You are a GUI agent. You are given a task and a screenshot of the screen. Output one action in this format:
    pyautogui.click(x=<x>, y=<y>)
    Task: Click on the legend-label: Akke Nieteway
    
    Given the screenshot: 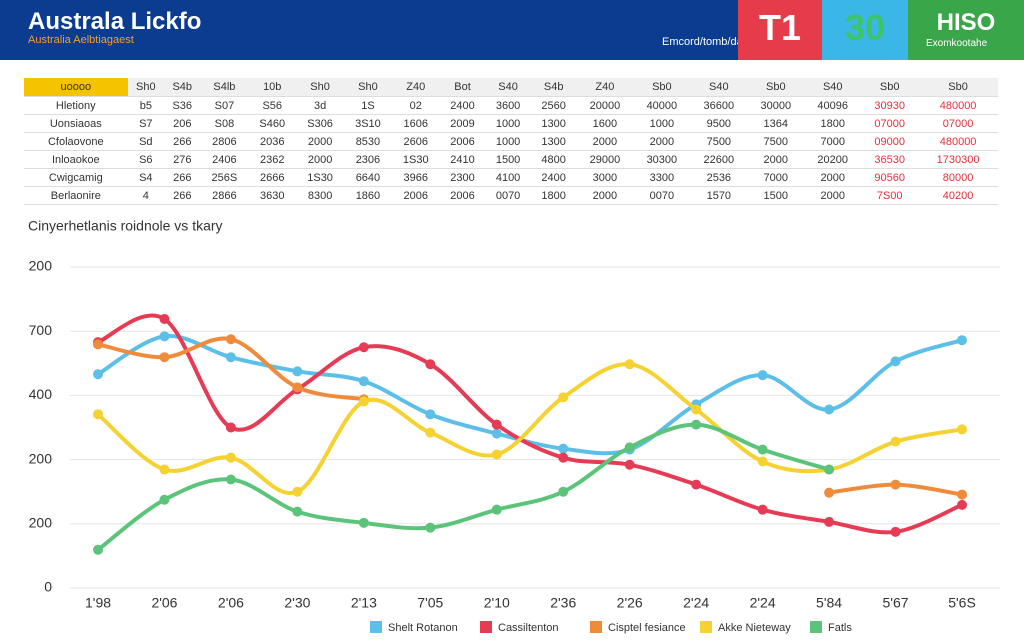 What is the action you would take?
    pyautogui.click(x=754, y=628)
    